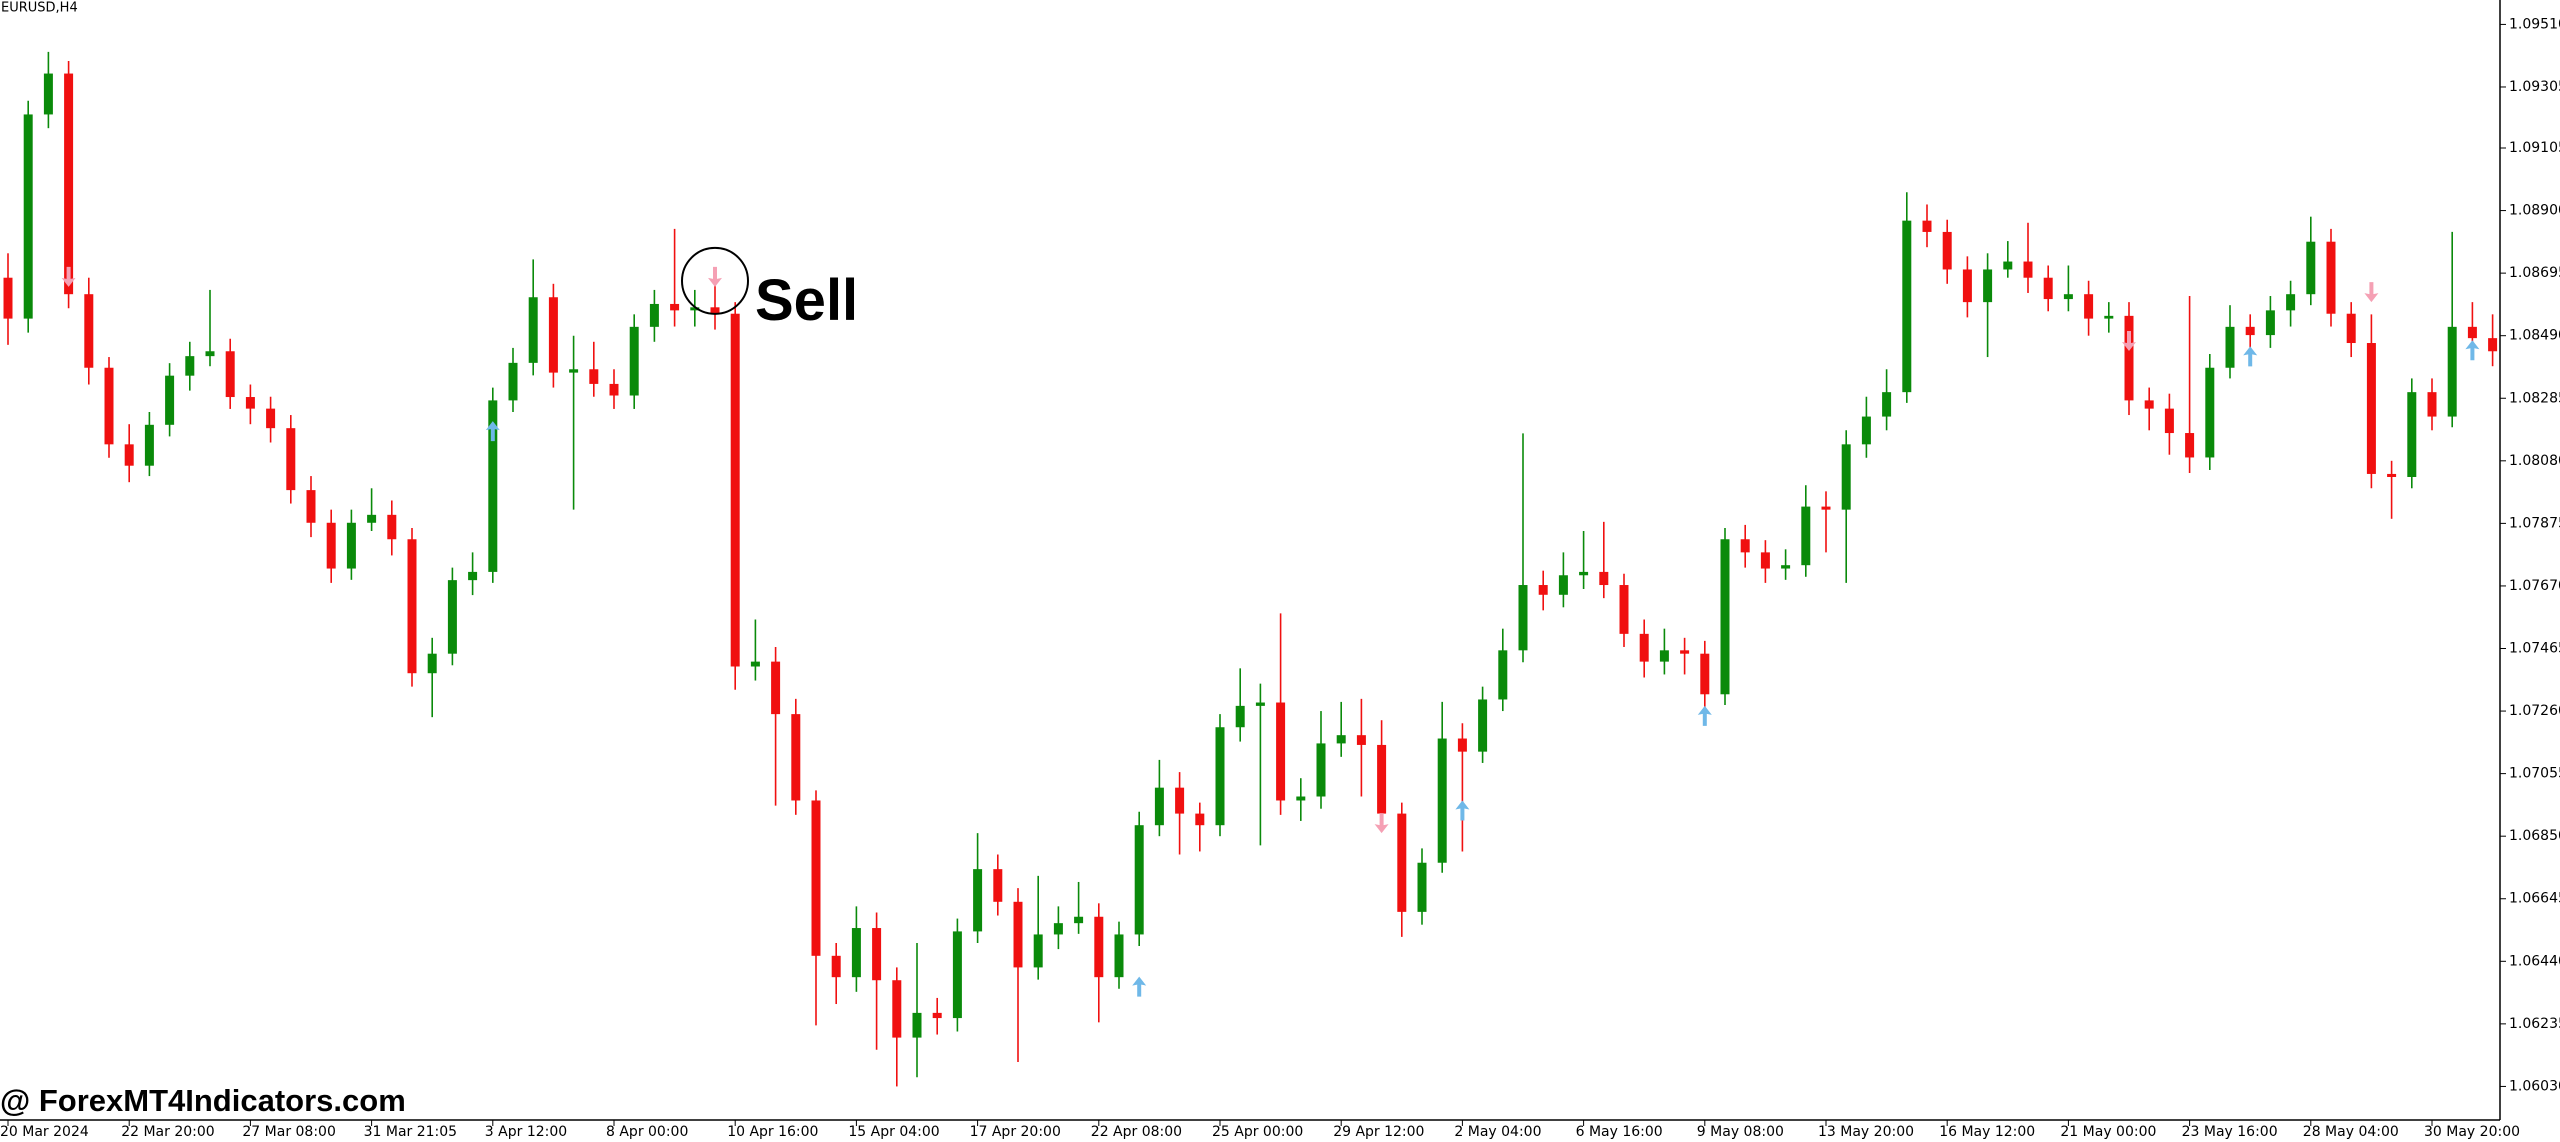  What do you see at coordinates (2472, 1132) in the screenshot?
I see `x-tick-label: 30 May 20:00` at bounding box center [2472, 1132].